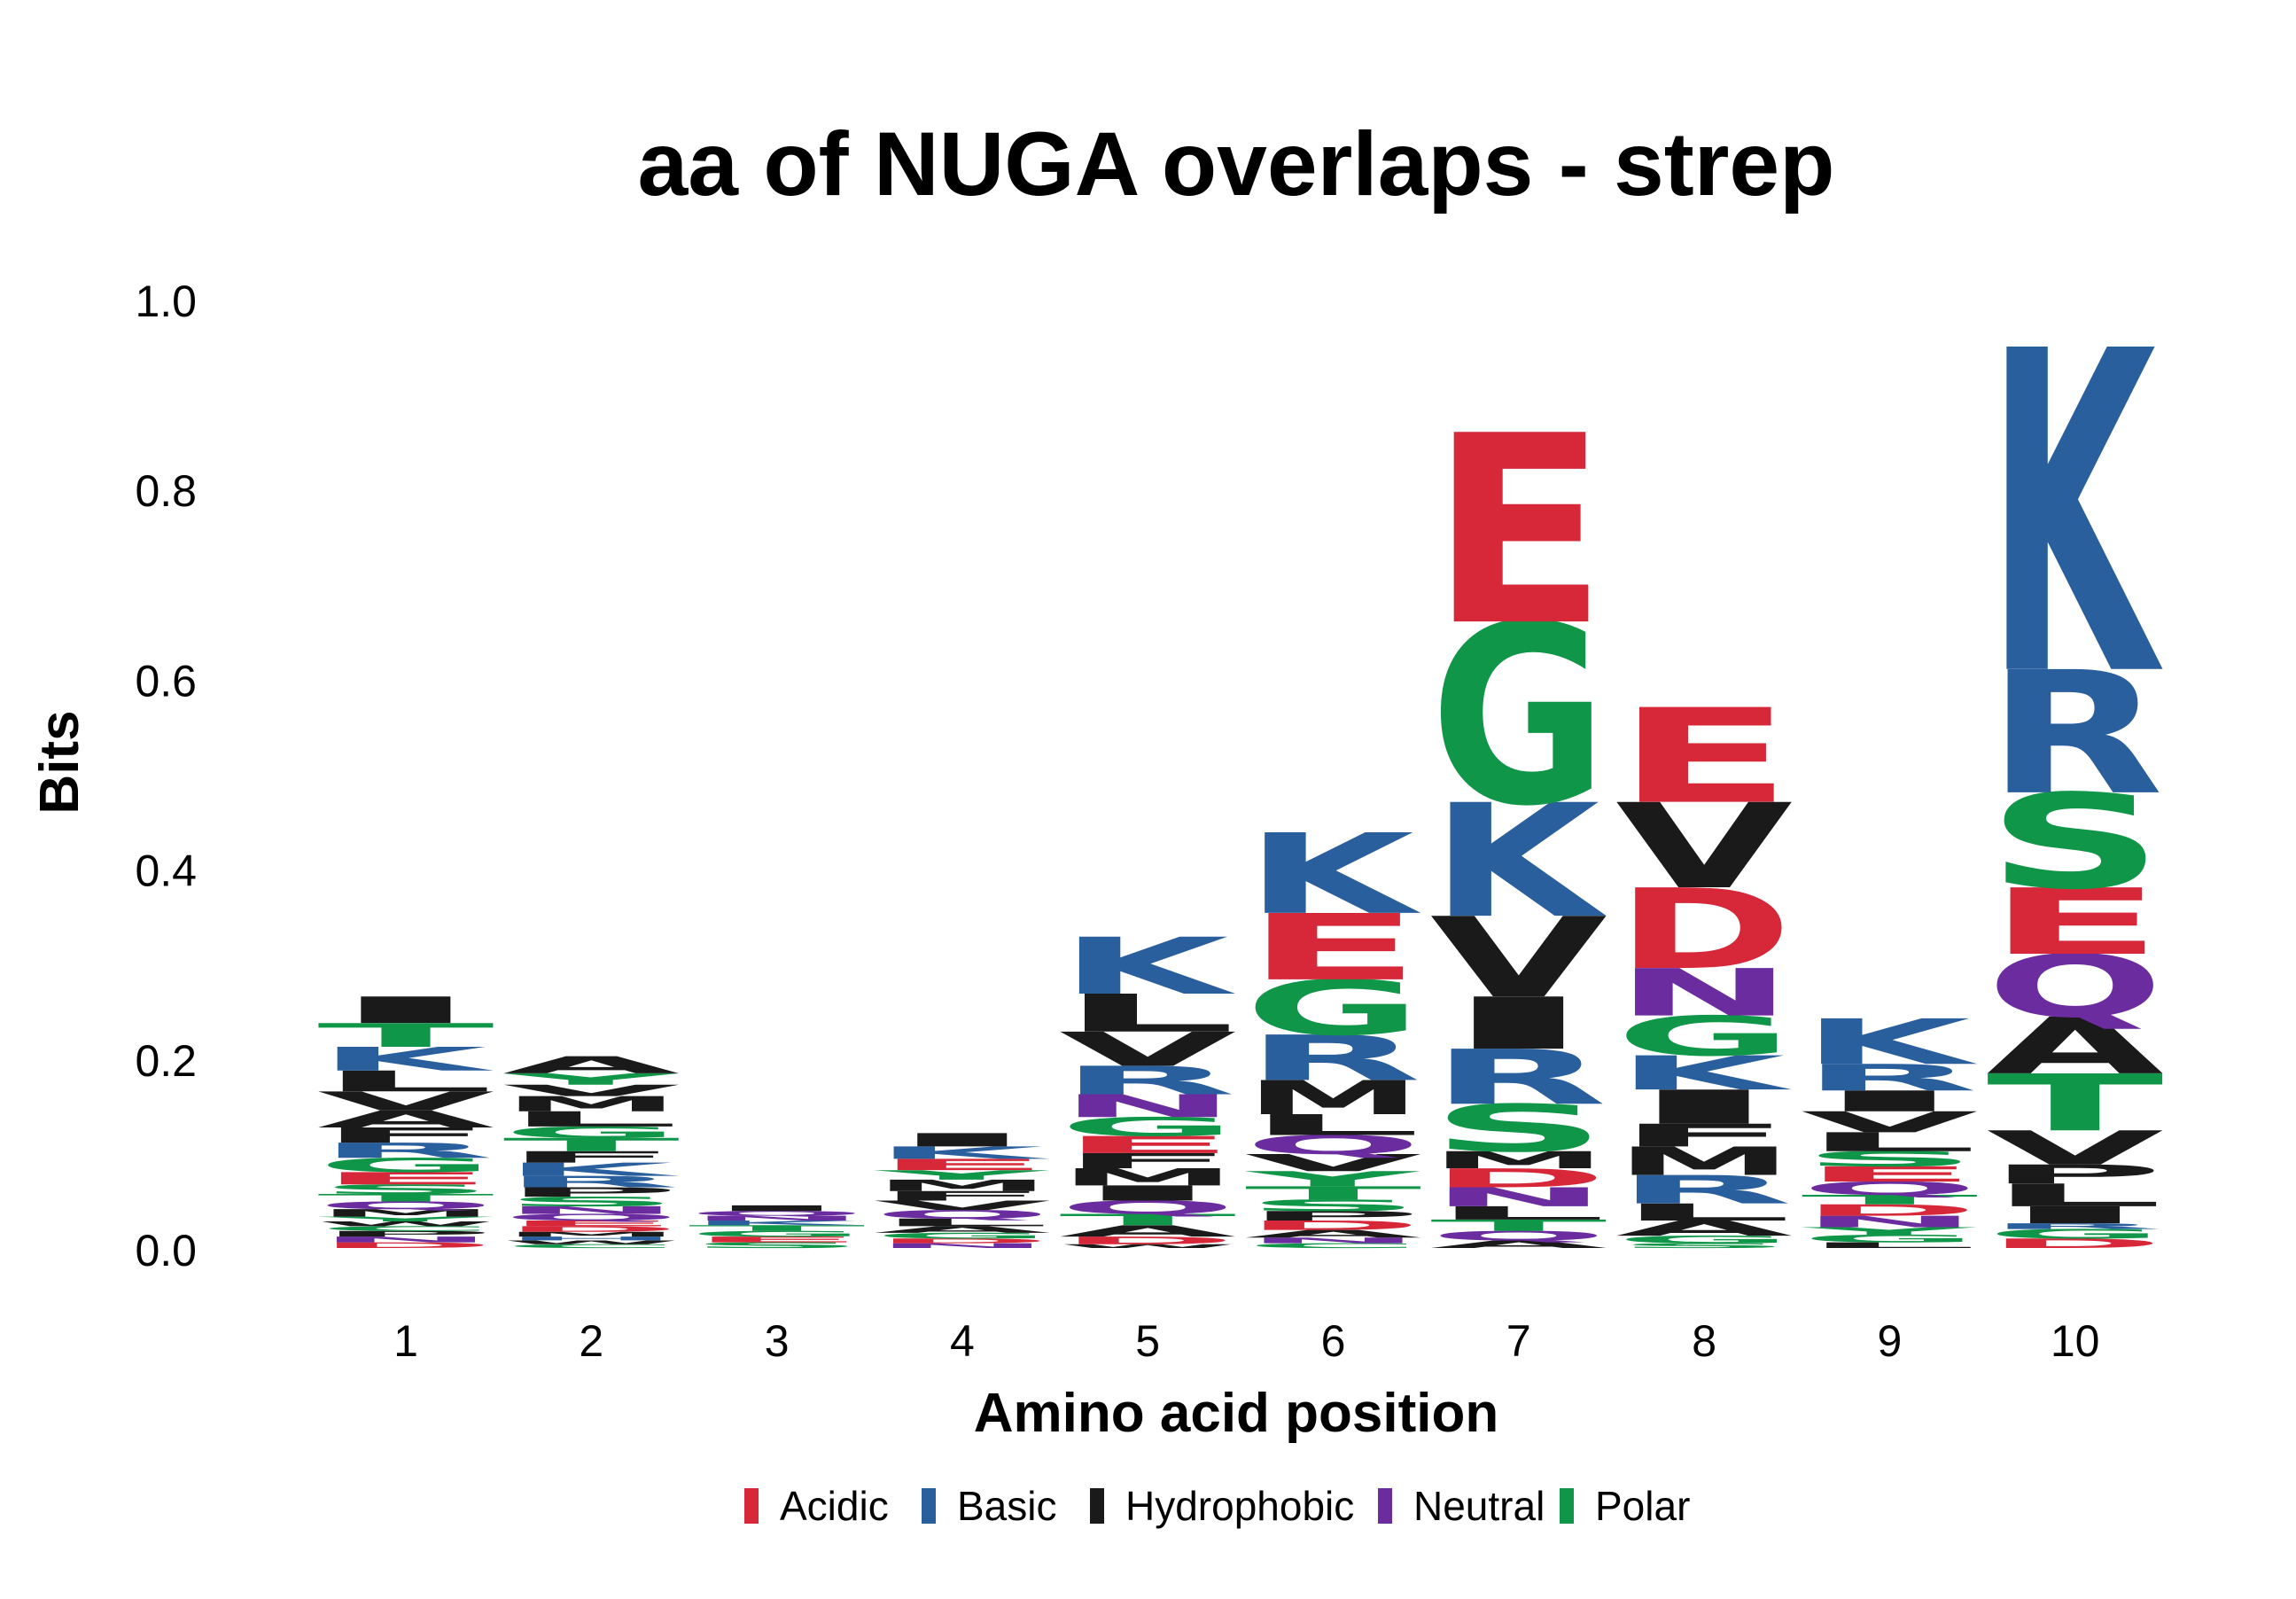  What do you see at coordinates (166, 301) in the screenshot?
I see `y-tick-label: 1.0` at bounding box center [166, 301].